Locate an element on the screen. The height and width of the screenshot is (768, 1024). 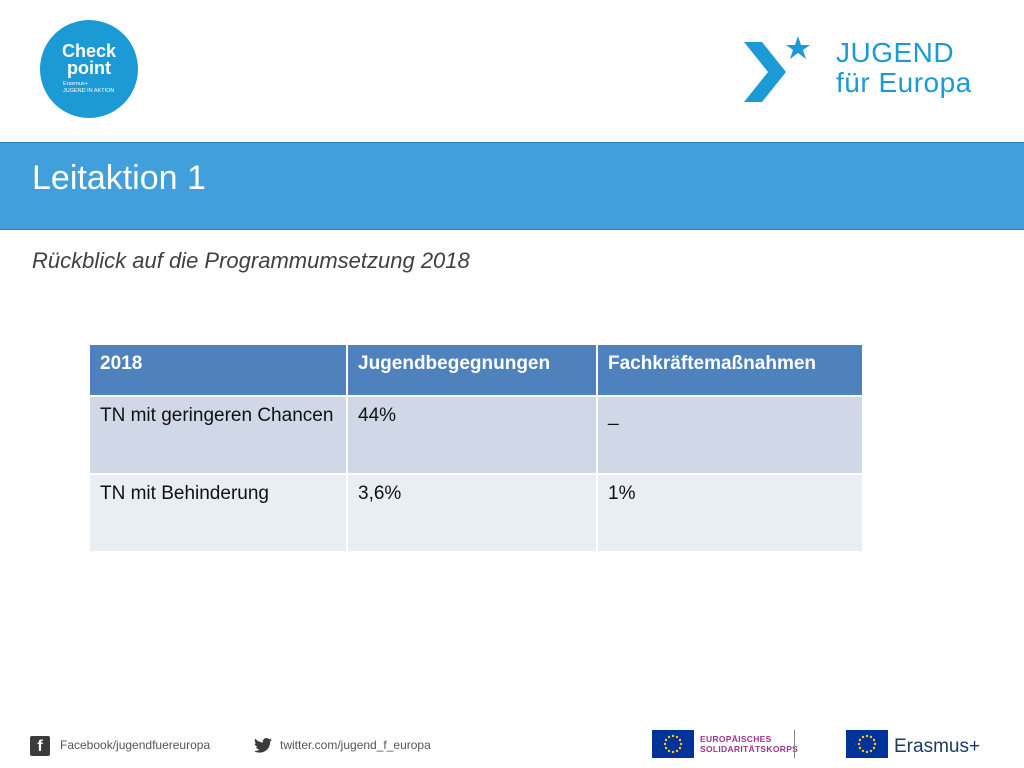
table-header-cell: 2018 is located at coordinates (218, 370).